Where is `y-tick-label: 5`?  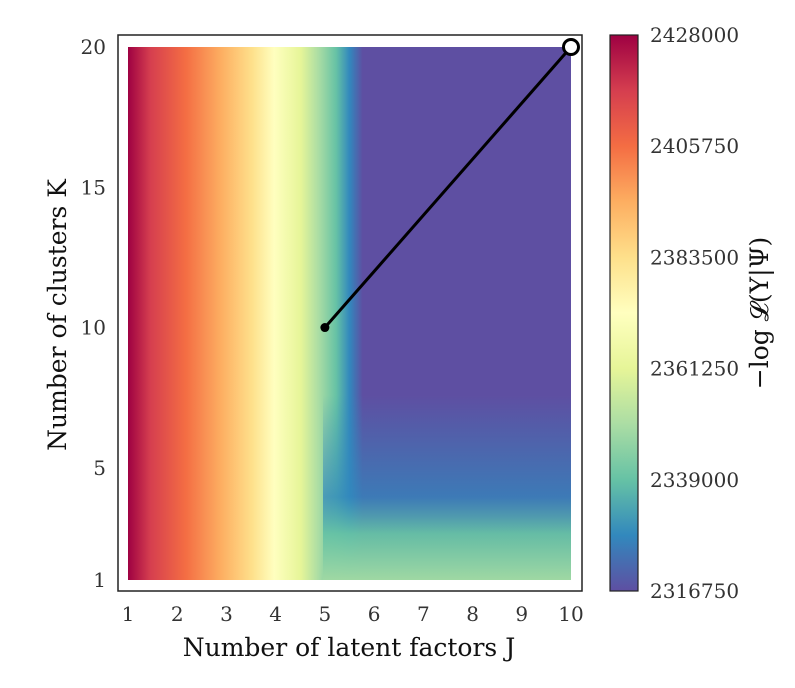 y-tick-label: 5 is located at coordinates (99, 468).